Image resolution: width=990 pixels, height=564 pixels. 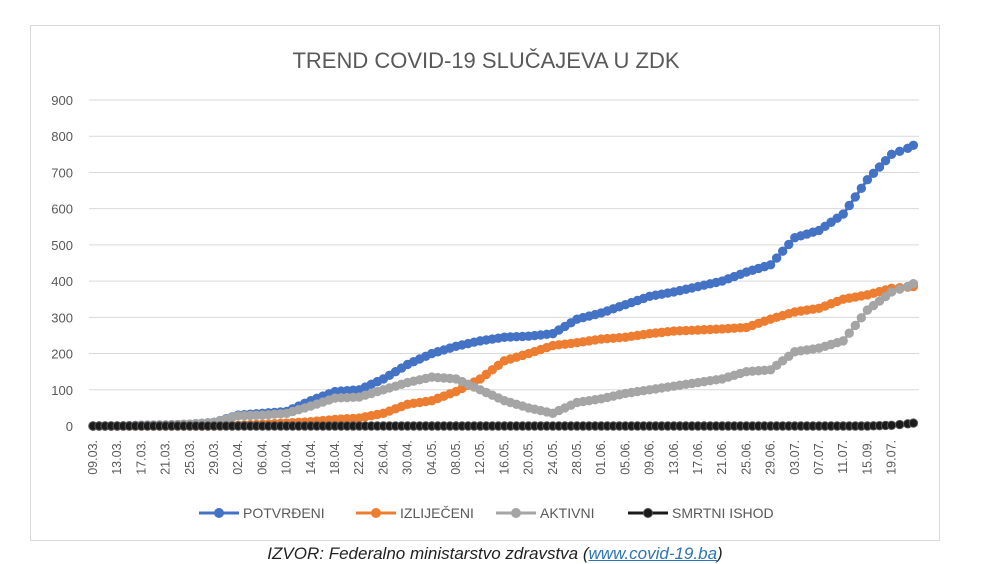 What do you see at coordinates (723, 513) in the screenshot?
I see `legend-label: SMRTNI ISHOD` at bounding box center [723, 513].